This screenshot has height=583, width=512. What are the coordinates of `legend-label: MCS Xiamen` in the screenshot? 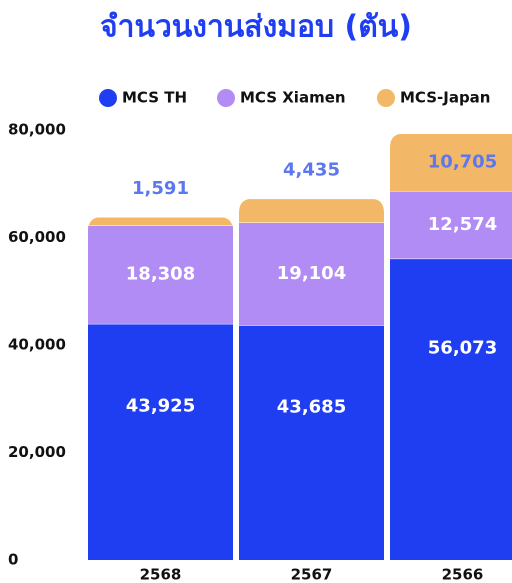 It's located at (293, 98).